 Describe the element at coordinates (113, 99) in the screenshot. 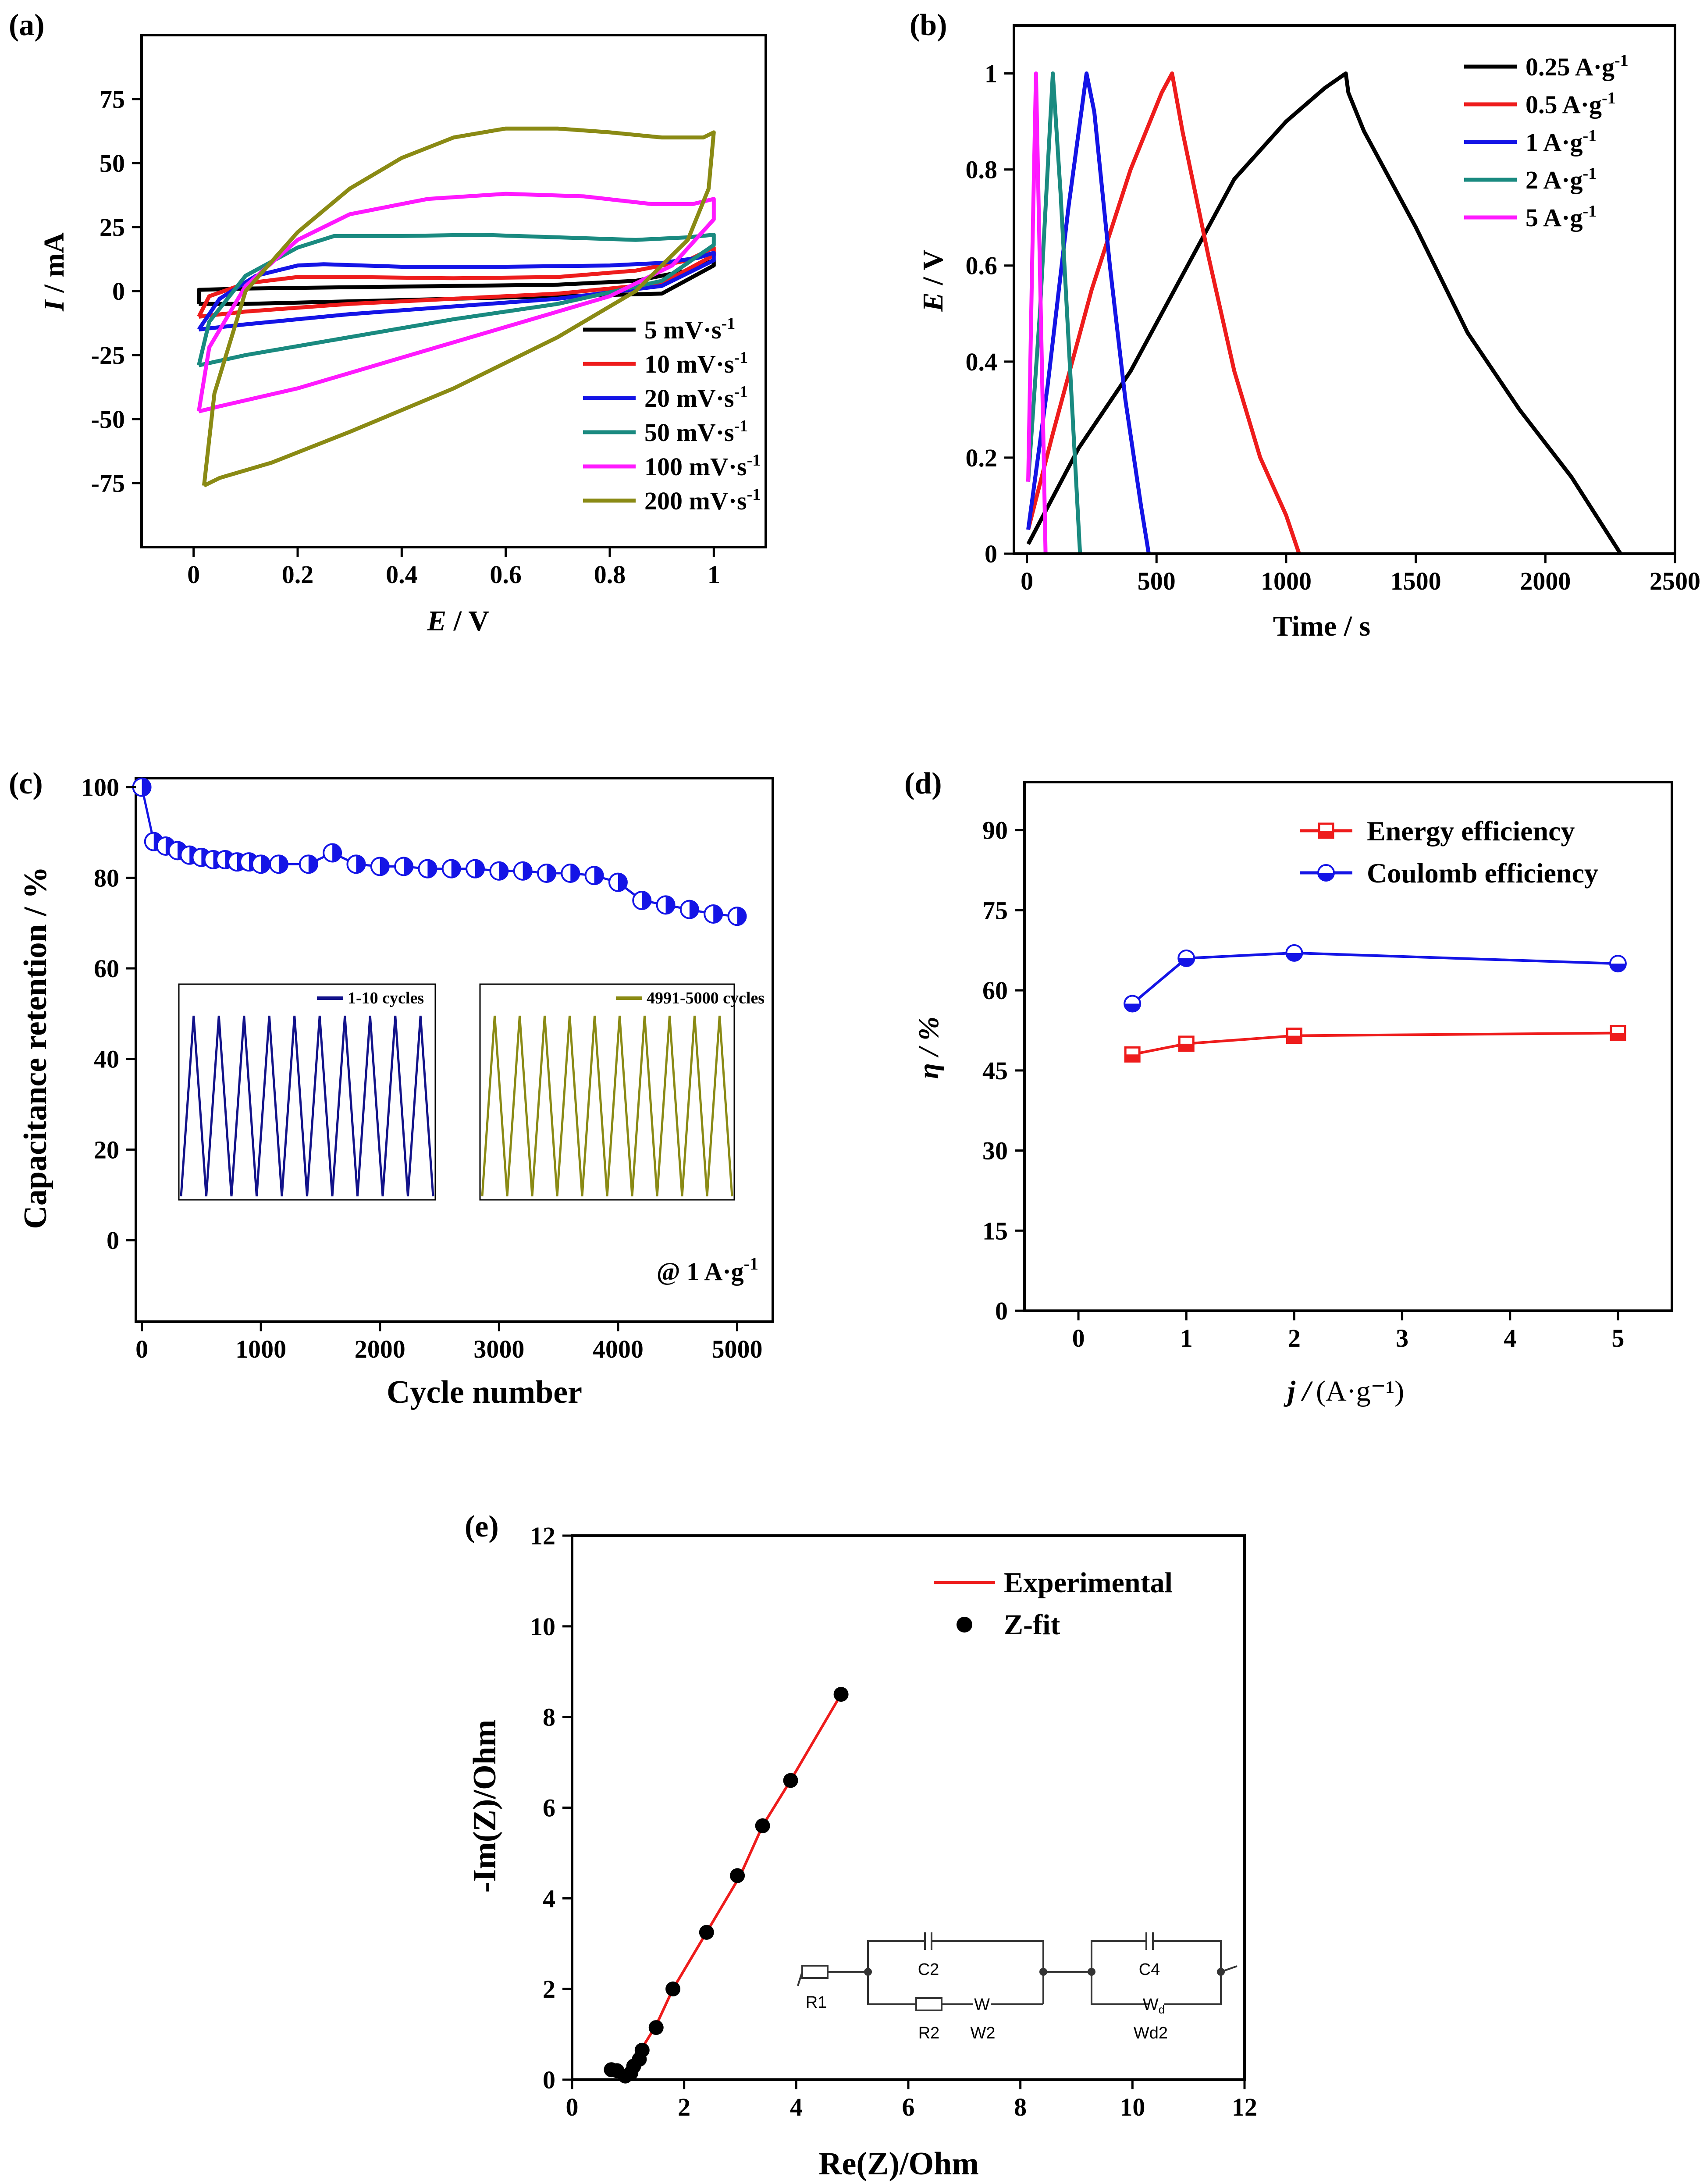

I see `y-tick-label: 75` at that location.